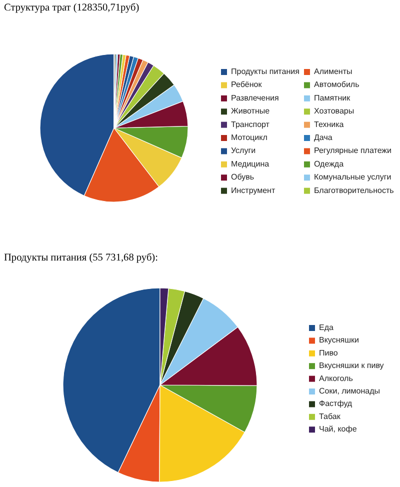 This screenshot has height=487, width=400. I want to click on legend-label: Услуги, so click(243, 151).